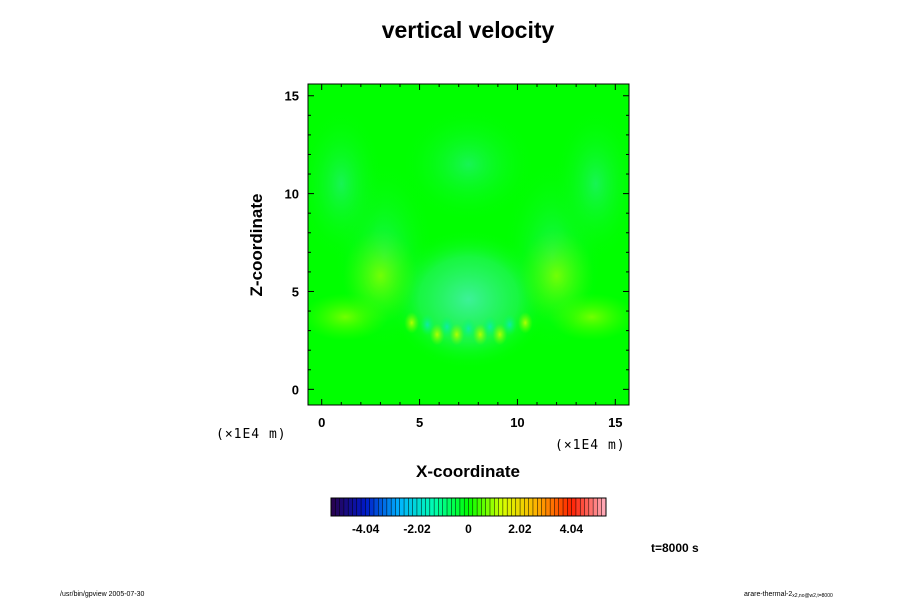  I want to click on y-tick-label: 15, so click(292, 96).